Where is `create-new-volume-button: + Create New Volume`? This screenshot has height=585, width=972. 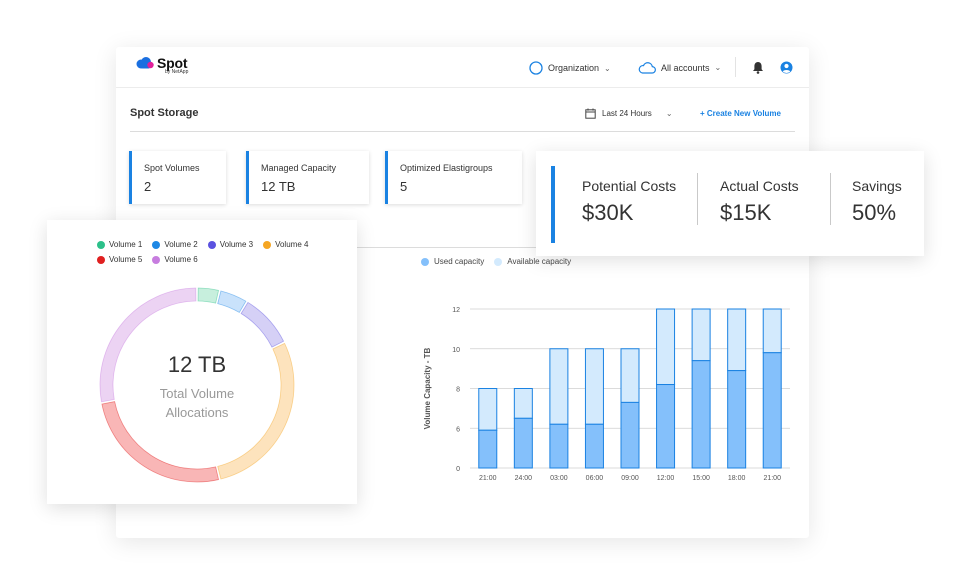
create-new-volume-button: + Create New Volume is located at coordinates (740, 113).